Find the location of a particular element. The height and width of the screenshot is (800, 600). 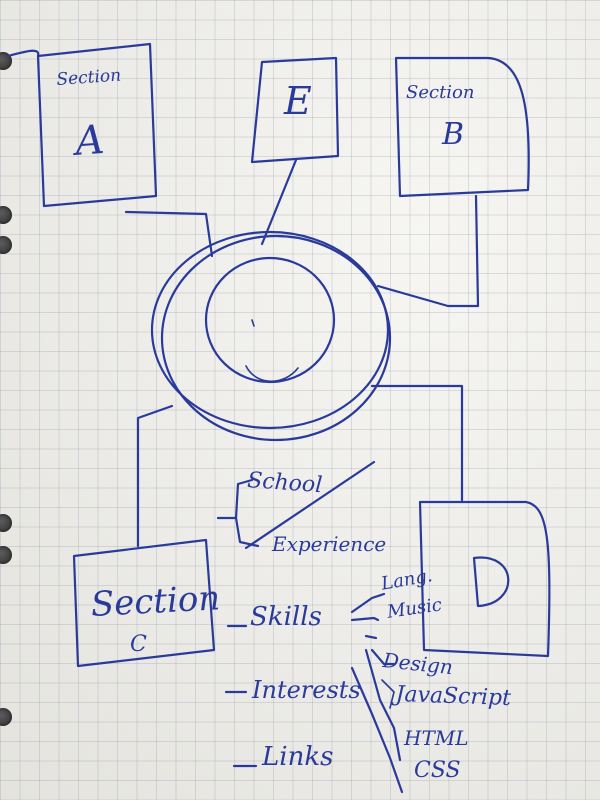

section-d-box is located at coordinates (484, 579).